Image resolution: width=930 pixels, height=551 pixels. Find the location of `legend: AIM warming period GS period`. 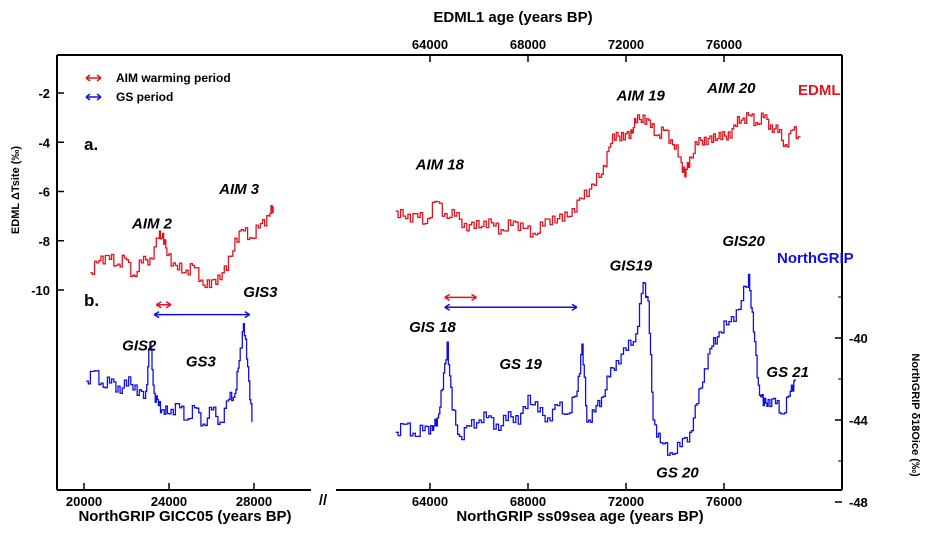

legend: AIM warming period GS period is located at coordinates (158, 87).